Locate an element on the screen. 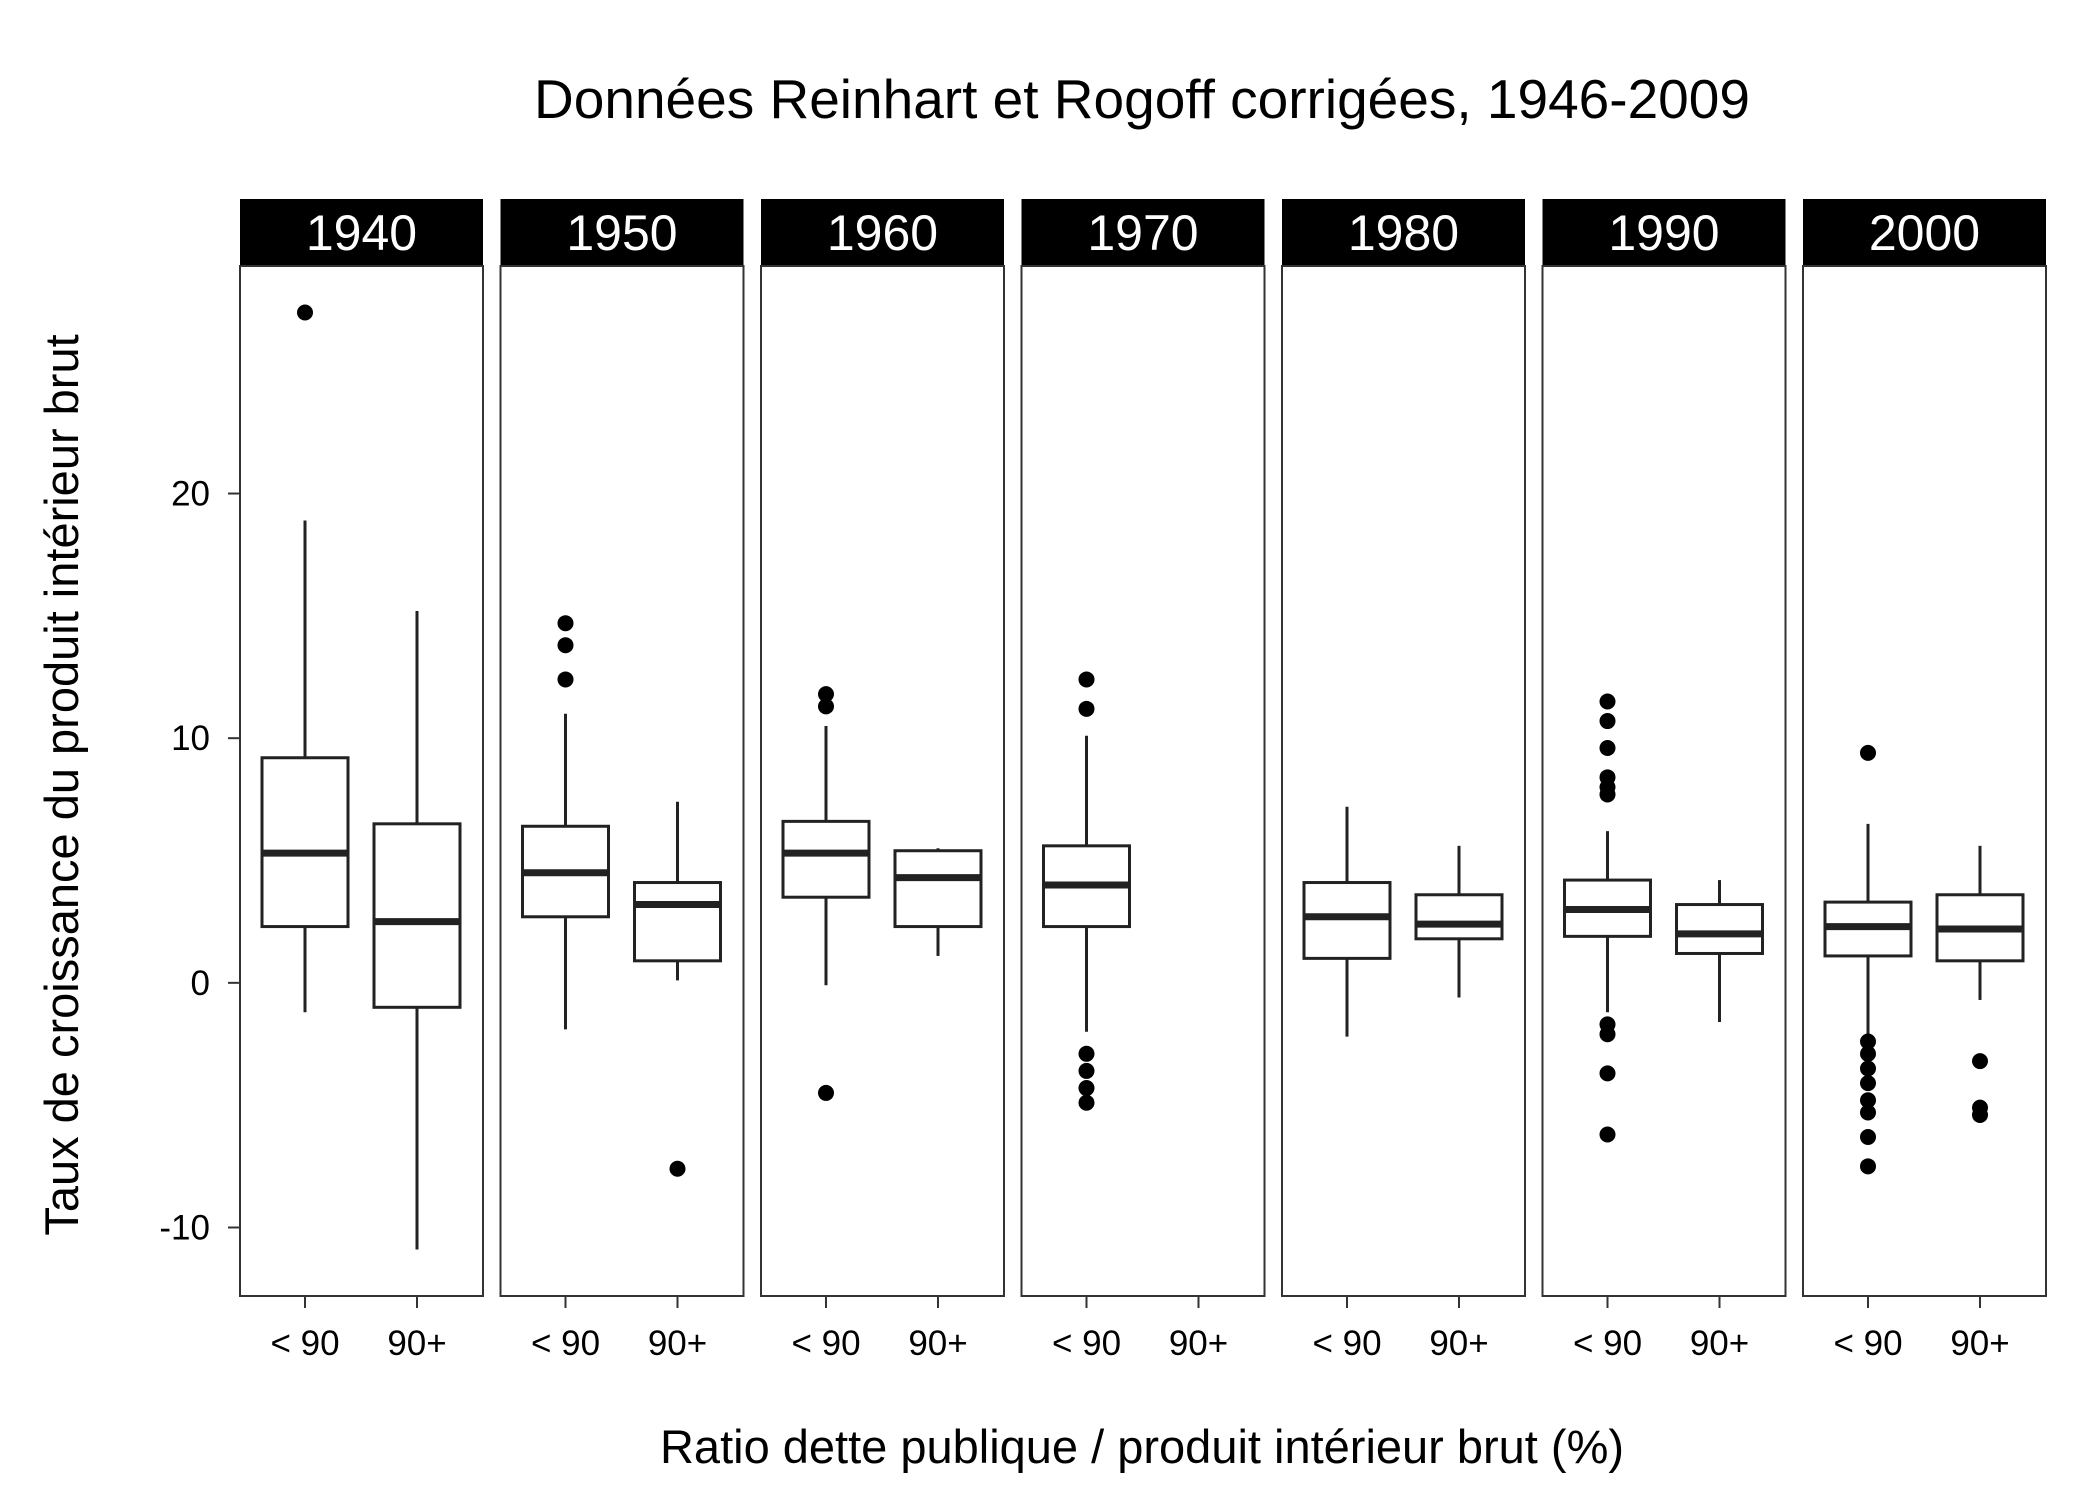 The image size is (2100, 1500). facet-panel-1980: 1980 < 90 90+ is located at coordinates (1403, 781).